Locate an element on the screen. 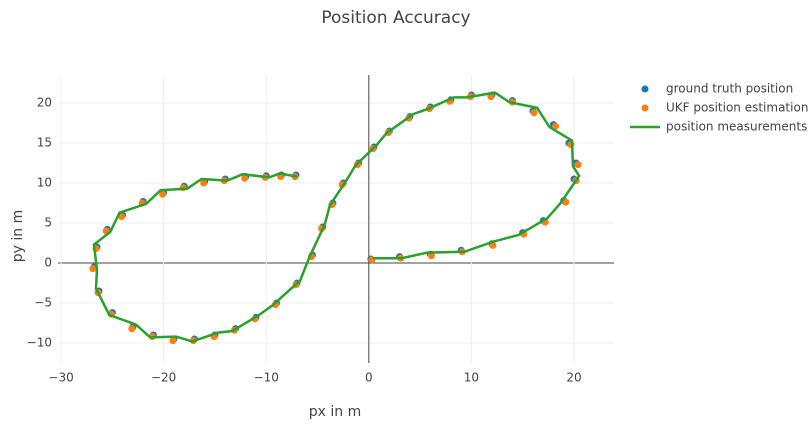  x-tick-label: −30 is located at coordinates (60, 378).